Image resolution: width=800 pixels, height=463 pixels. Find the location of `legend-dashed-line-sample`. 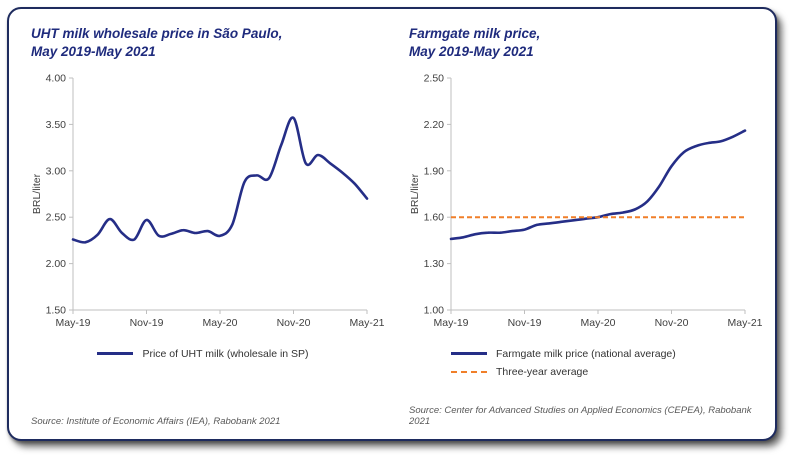

legend-dashed-line-sample is located at coordinates (469, 371).